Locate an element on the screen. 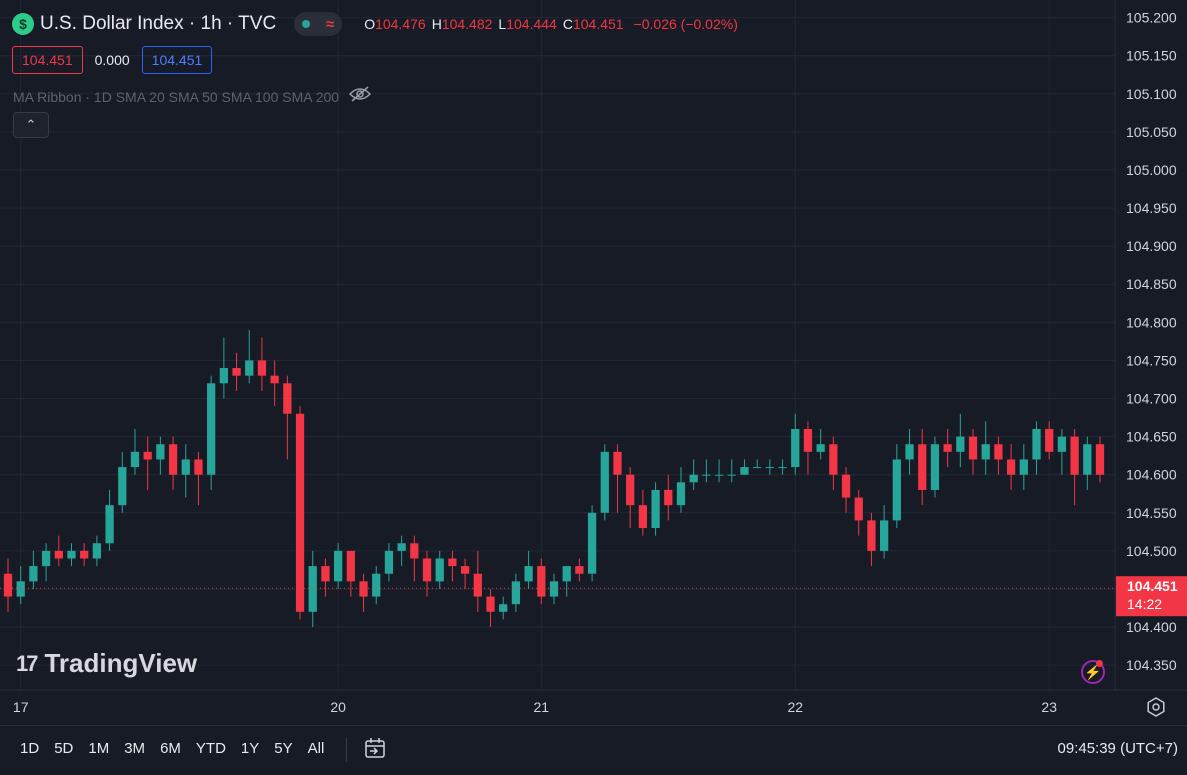 Image resolution: width=1187 pixels, height=775 pixels. y-tick-label: 104.700 is located at coordinates (1151, 399).